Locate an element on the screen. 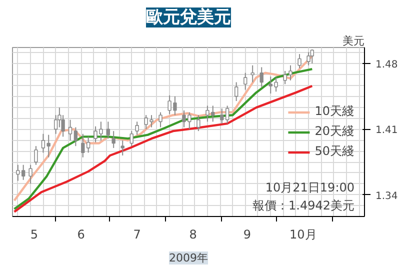 Image resolution: width=400 pixels, height=269 pixels. x-tick-label: 6 is located at coordinates (81, 235).